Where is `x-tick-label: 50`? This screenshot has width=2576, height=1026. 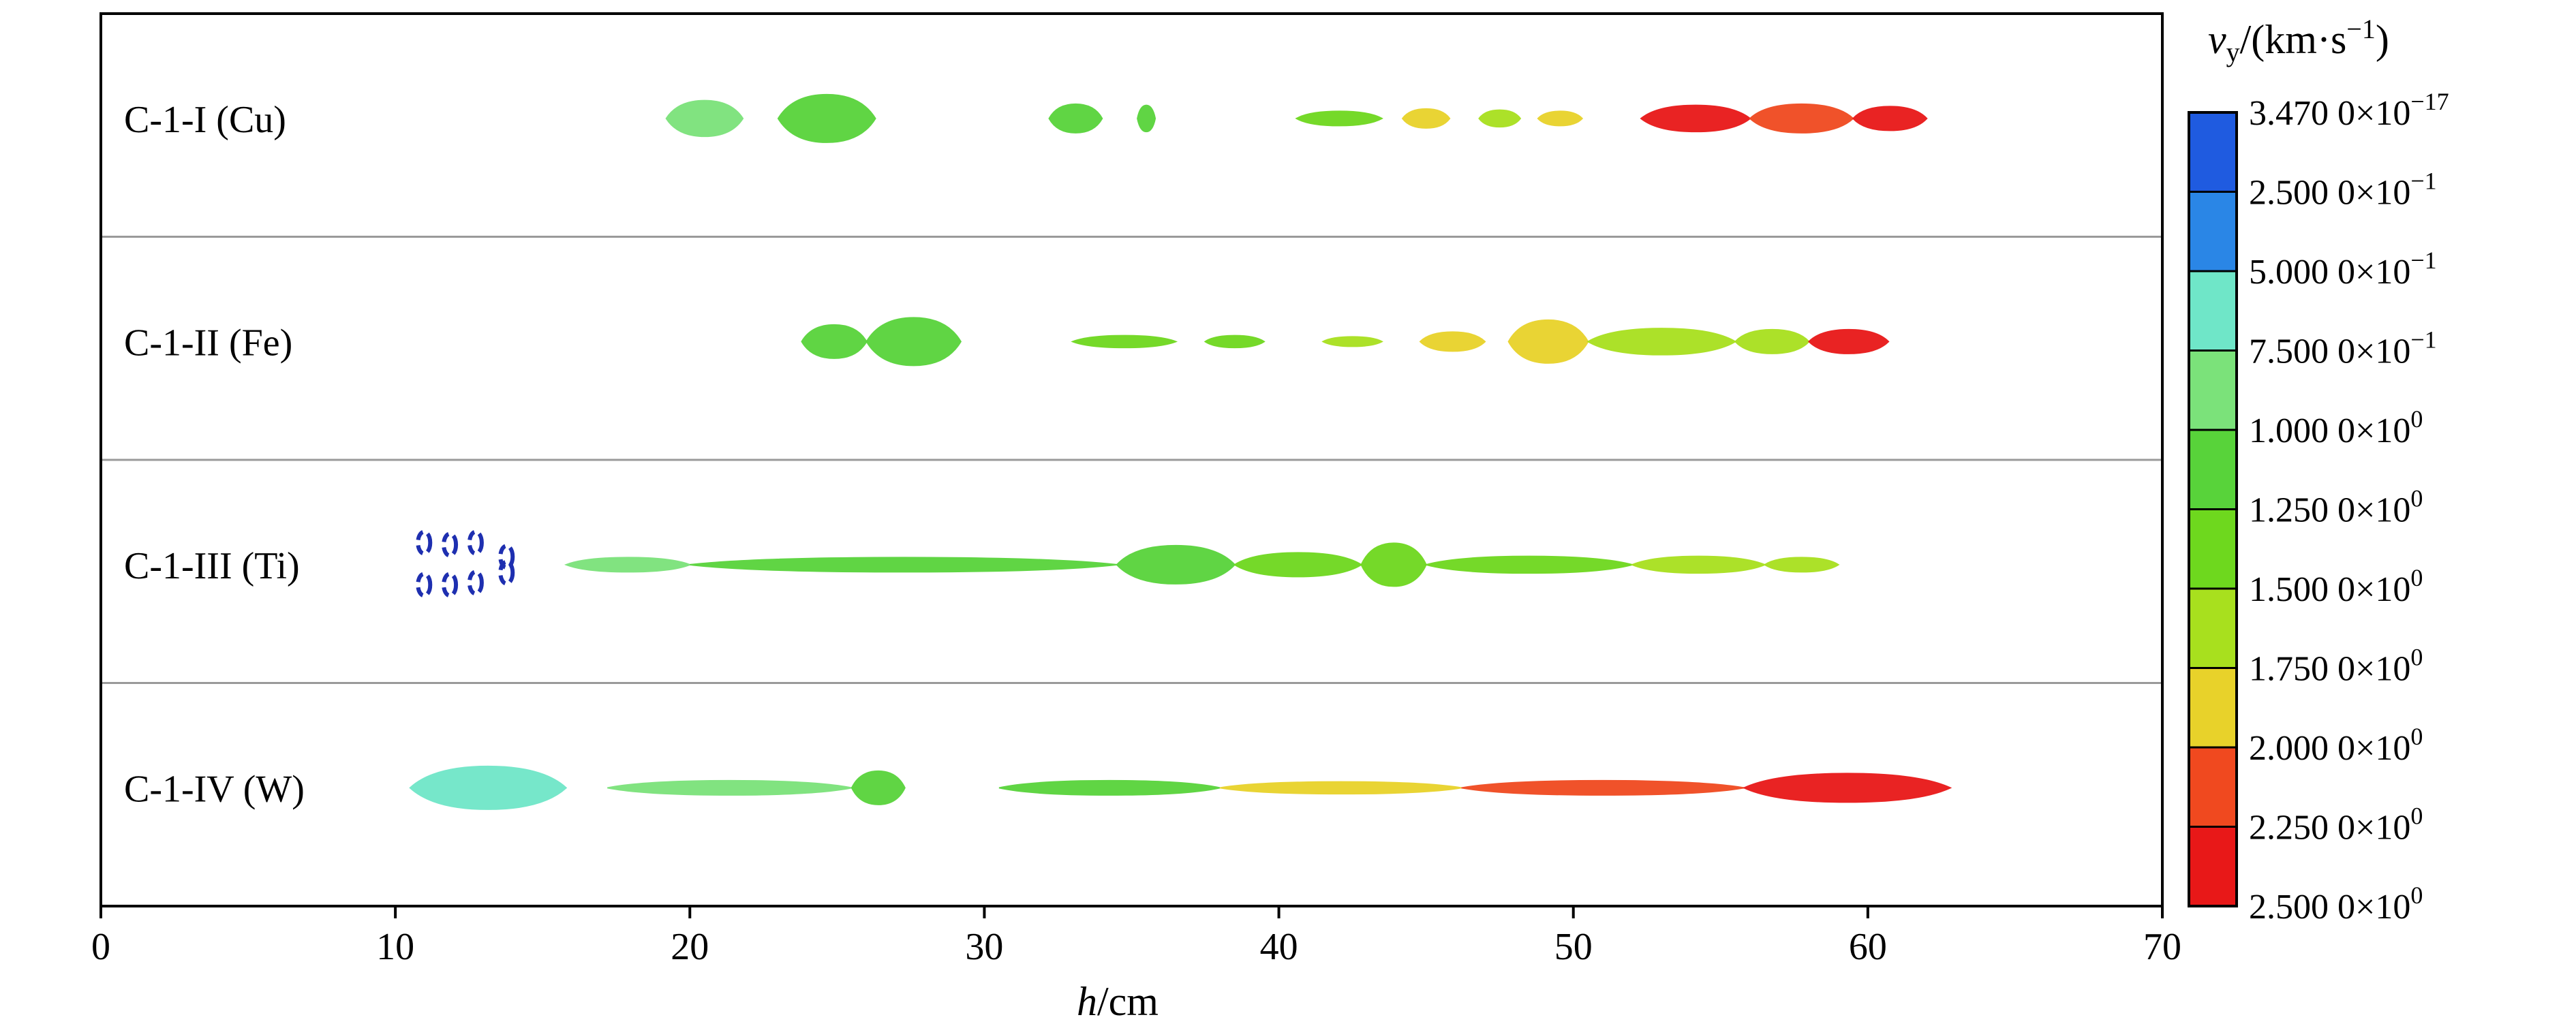 x-tick-label: 50 is located at coordinates (1573, 947).